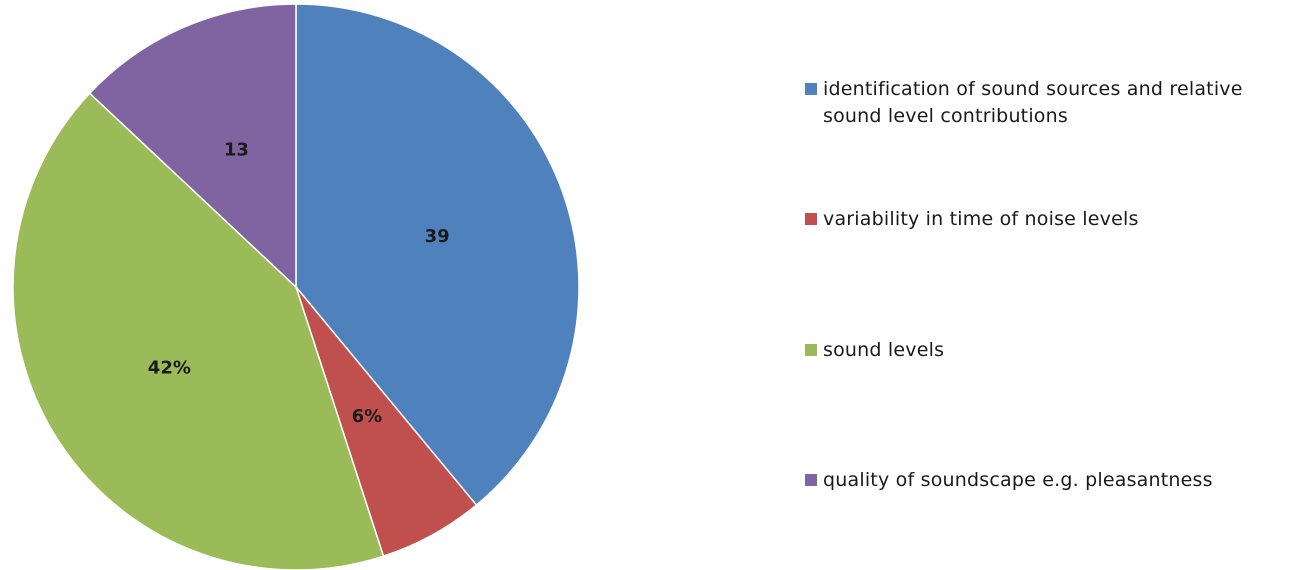  I want to click on legend-label-variability: variability in time of noise levels, so click(981, 219).